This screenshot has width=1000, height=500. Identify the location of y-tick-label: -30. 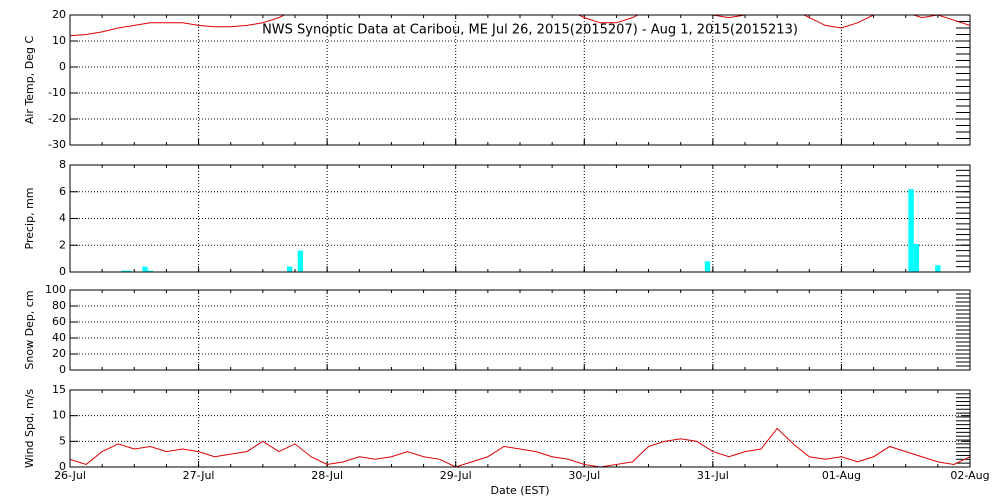
(57, 144).